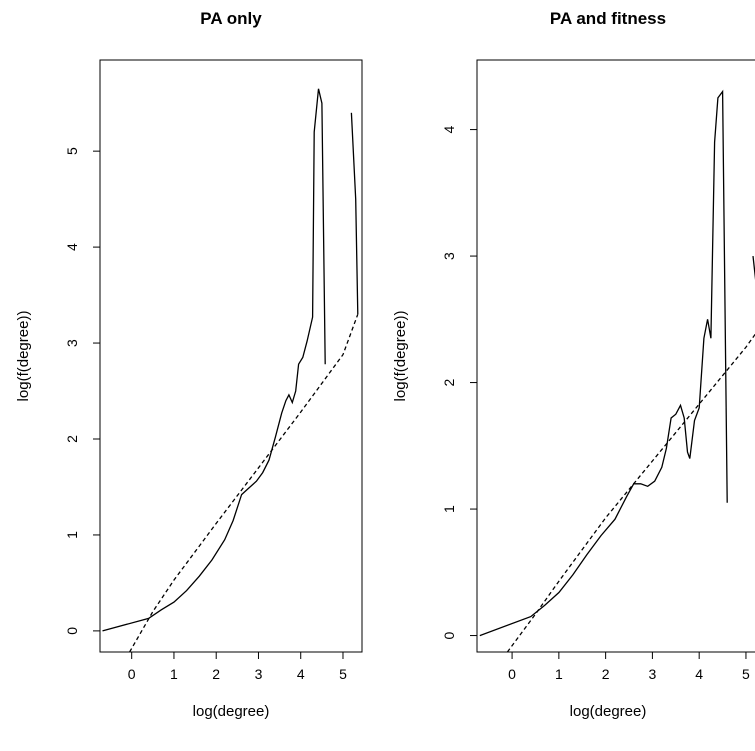 This screenshot has width=755, height=751. Describe the element at coordinates (608, 18) in the screenshot. I see `panel-title: PA and fitness` at that location.